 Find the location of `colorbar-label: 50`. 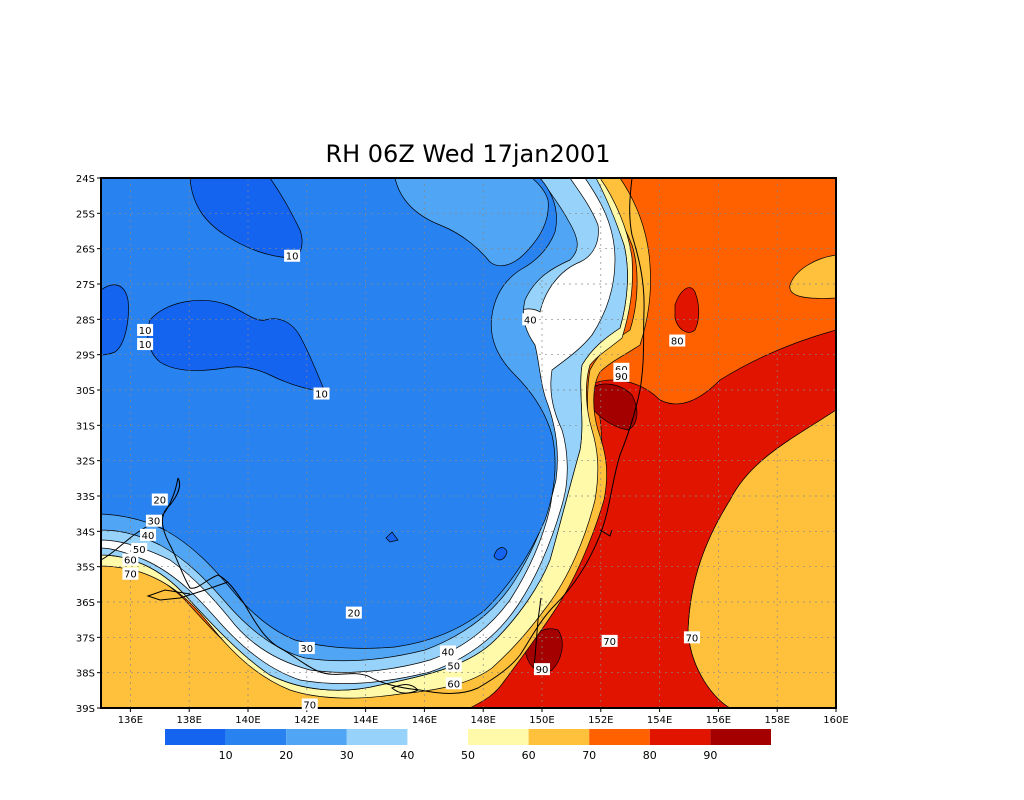

colorbar-label: 50 is located at coordinates (468, 755).